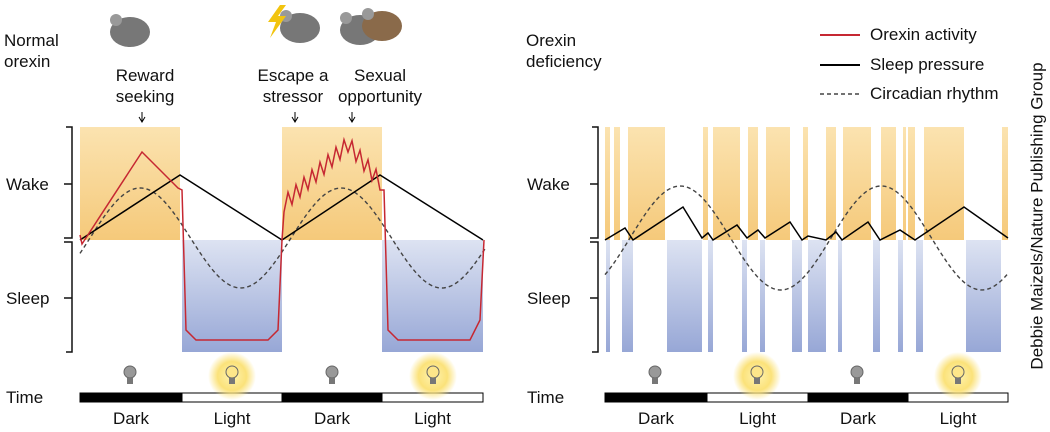 The image size is (1050, 432). What do you see at coordinates (1037, 216) in the screenshot?
I see `credit: Debbie Maizels/Nature Publishing Group` at bounding box center [1037, 216].